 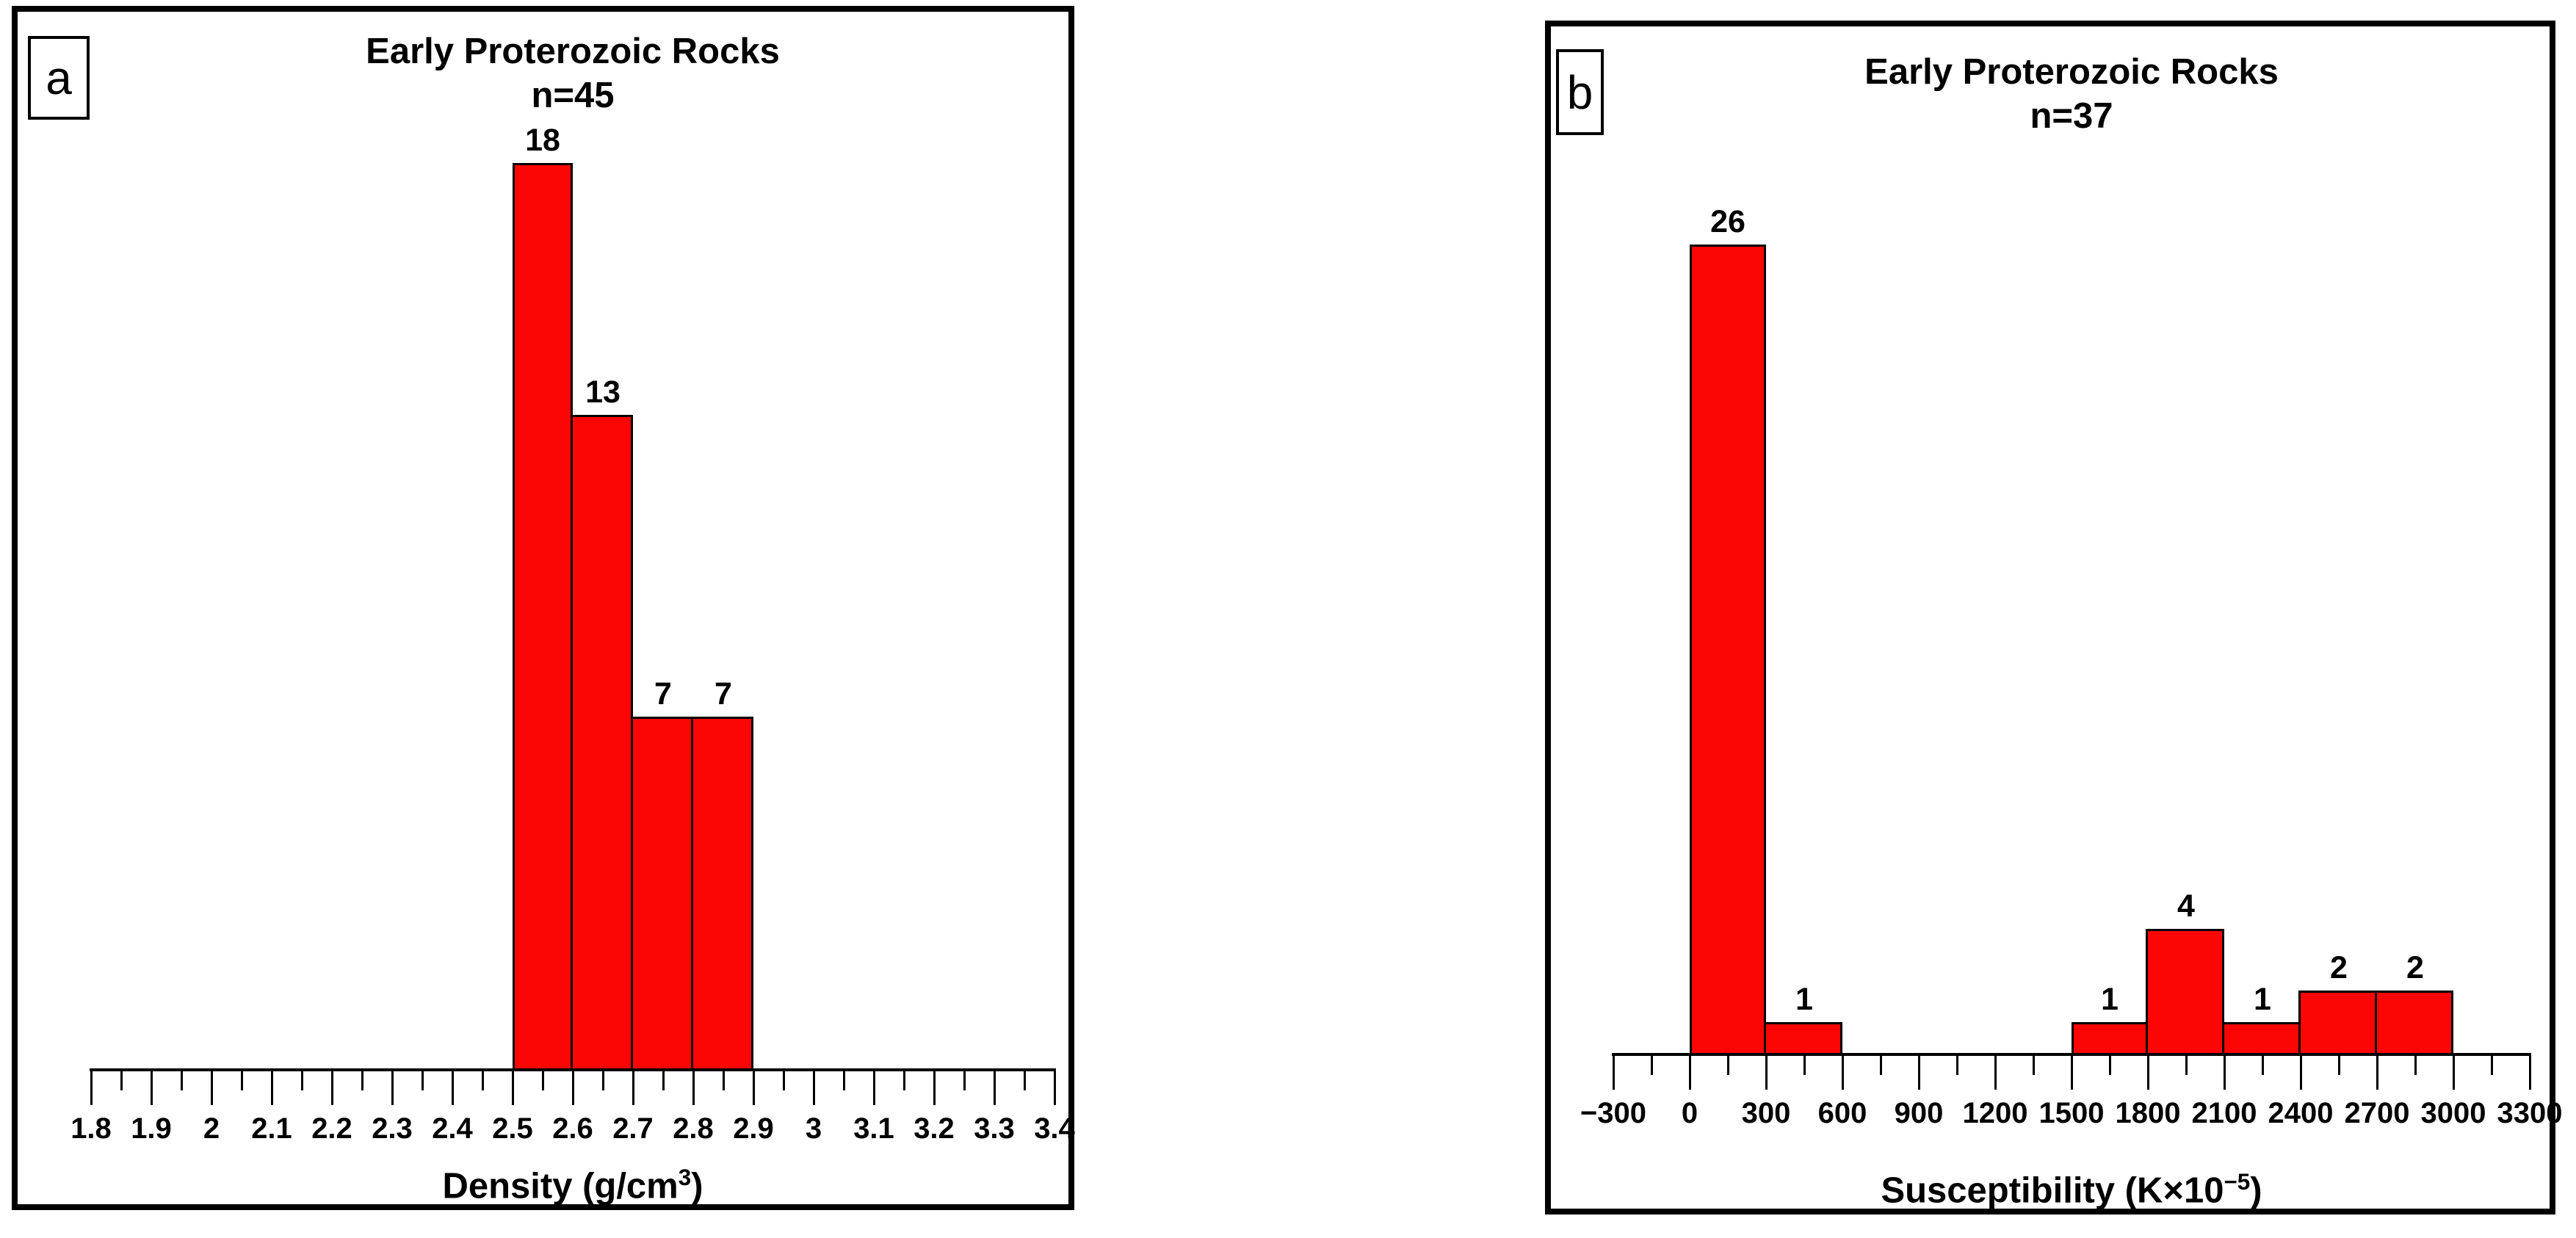 I want to click on x-tick-label: 2.7, so click(x=633, y=1128).